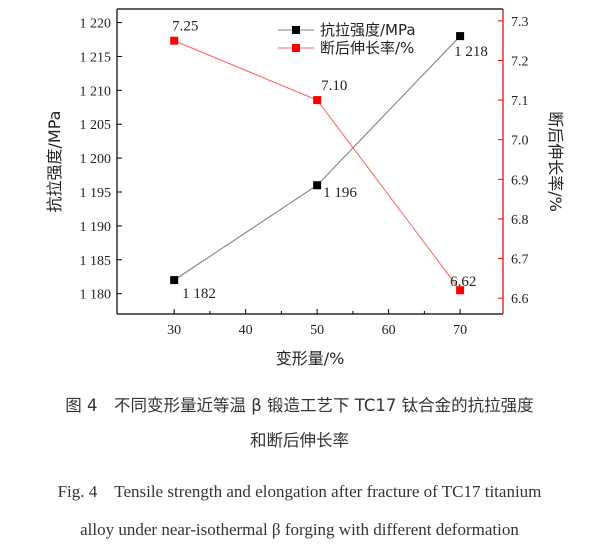 The height and width of the screenshot is (549, 599). I want to click on y-right-axis-title: 断后伸长率/%, so click(555, 161).